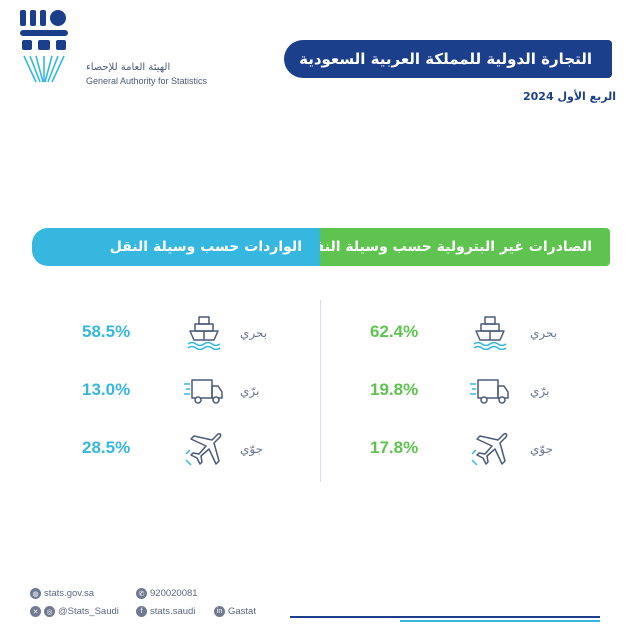 This screenshot has width=640, height=640. Describe the element at coordinates (394, 331) in the screenshot. I see `exports-sea-value: 62.4%` at that location.